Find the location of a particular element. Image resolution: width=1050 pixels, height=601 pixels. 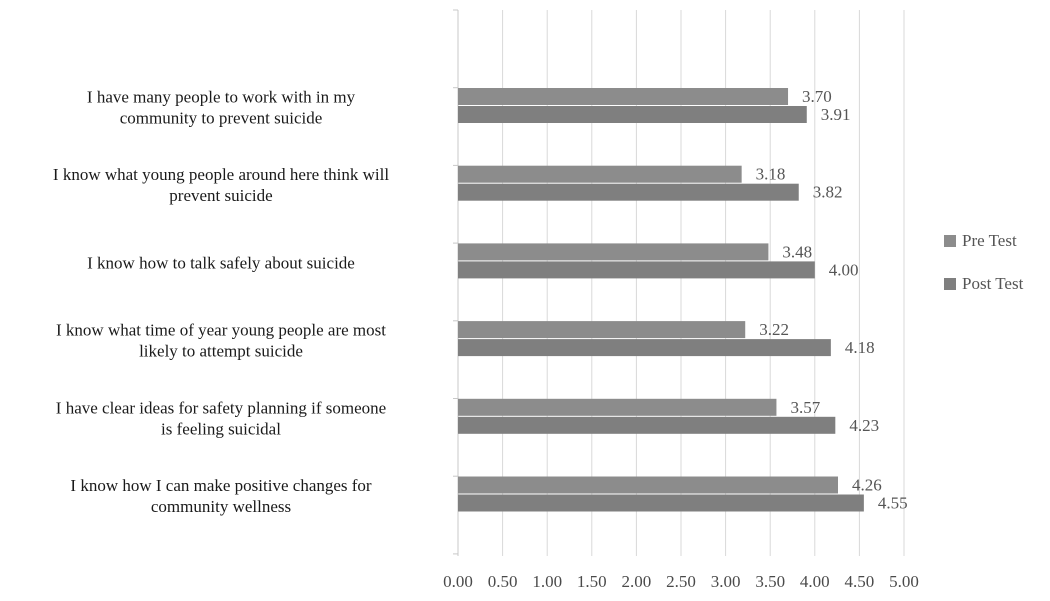

data-label-post-test: 3.82 is located at coordinates (828, 192).